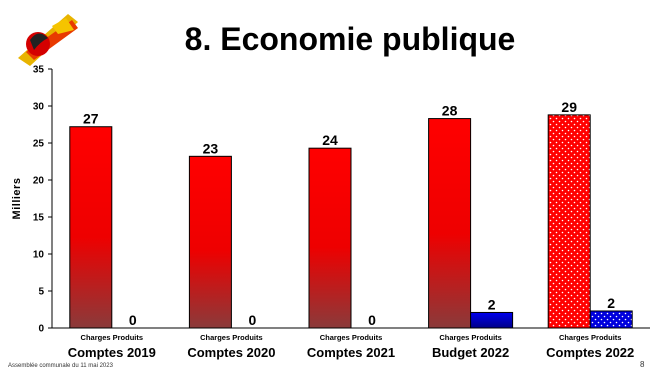 The image size is (660, 379). I want to click on y-axis-label: Milliers, so click(17, 199).